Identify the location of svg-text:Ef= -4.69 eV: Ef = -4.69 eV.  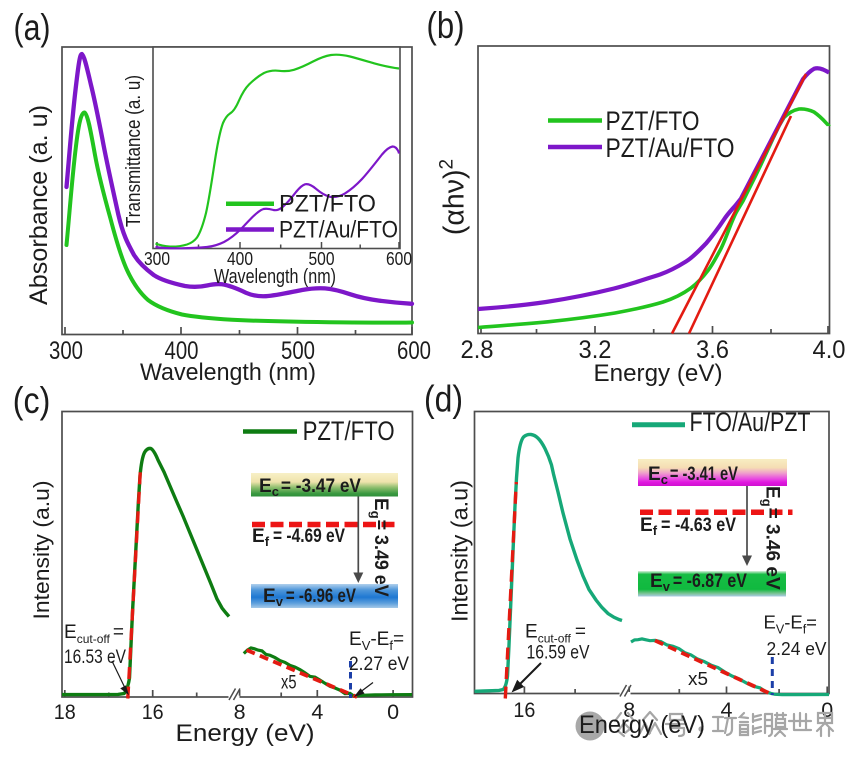
(298, 537).